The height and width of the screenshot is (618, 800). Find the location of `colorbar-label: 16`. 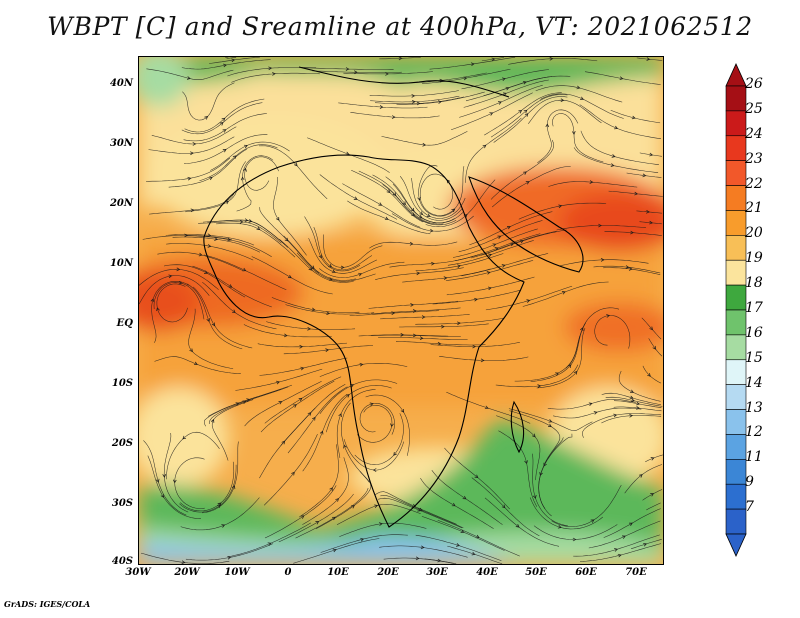

colorbar-label: 16 is located at coordinates (754, 332).